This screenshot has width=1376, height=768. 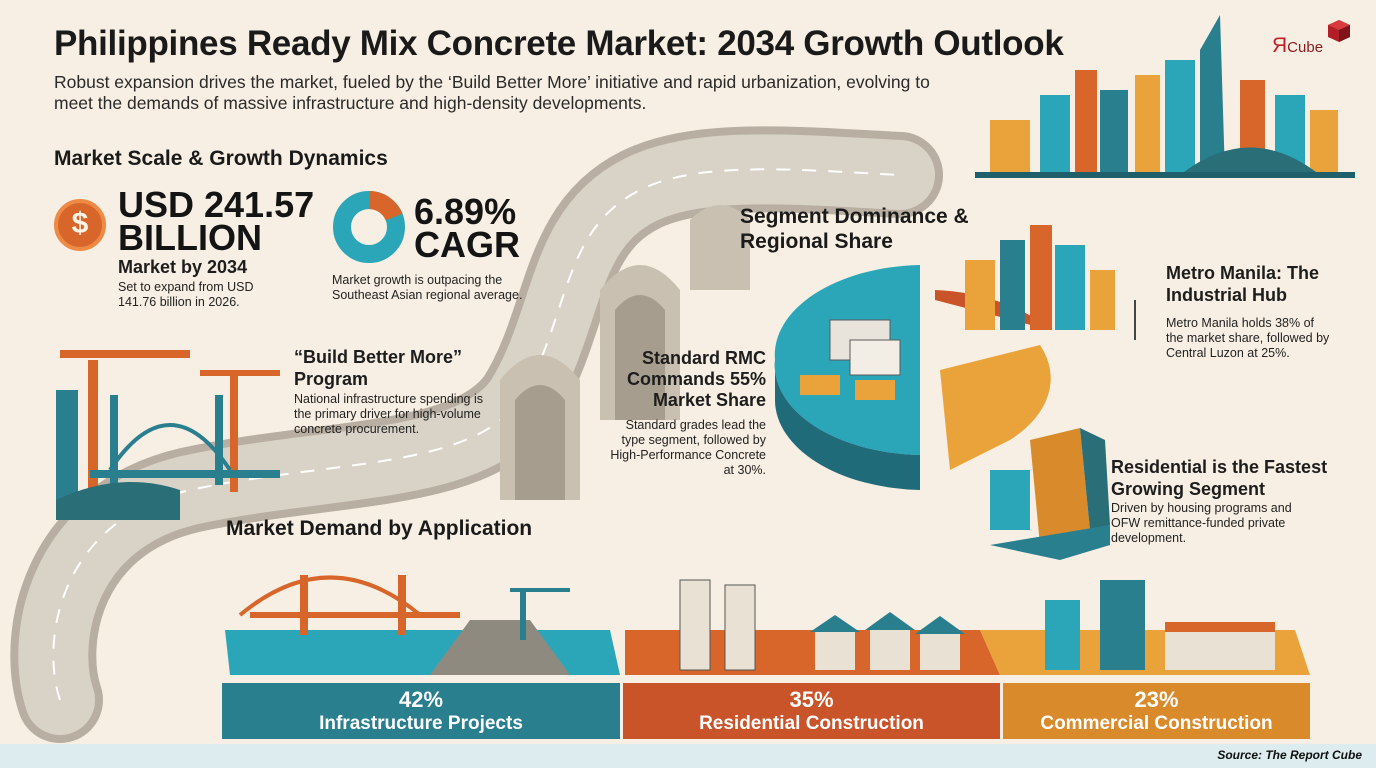 What do you see at coordinates (216, 204) in the screenshot?
I see `market-value-line1: USD 241.57` at bounding box center [216, 204].